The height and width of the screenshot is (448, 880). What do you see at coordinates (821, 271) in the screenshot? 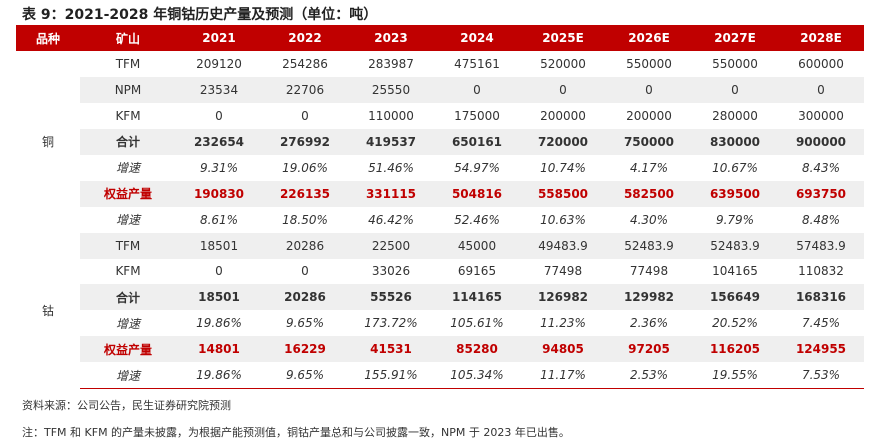
I see `value-cell: 110832` at bounding box center [821, 271].